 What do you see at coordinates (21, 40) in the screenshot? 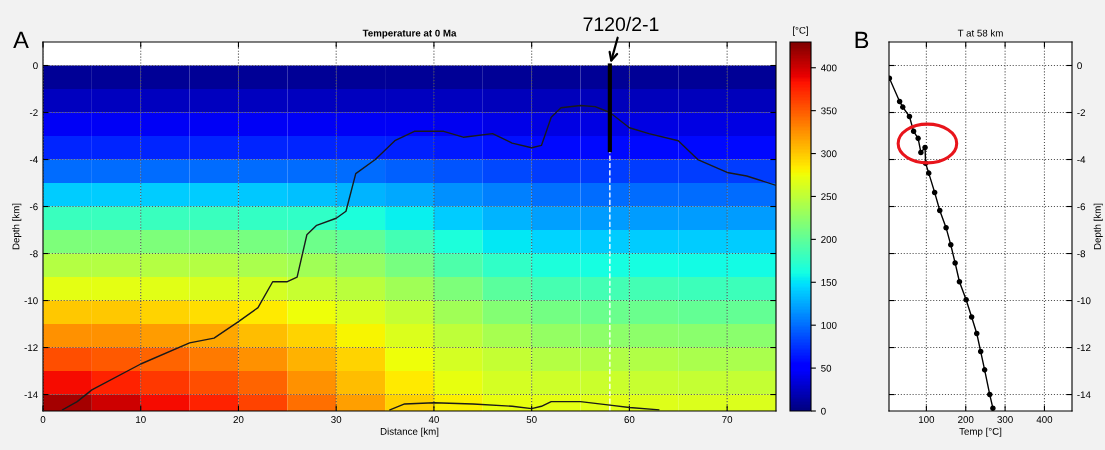
I see `text: A` at bounding box center [21, 40].